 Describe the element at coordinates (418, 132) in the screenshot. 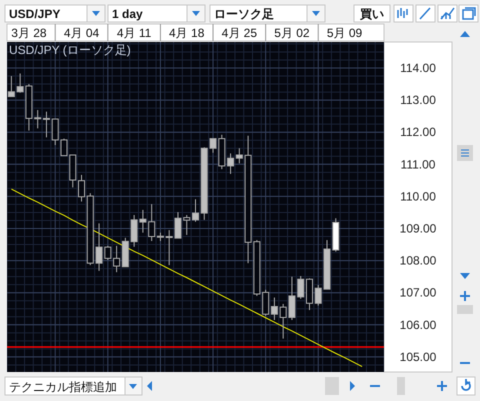

I see `y-tick-label: 112.00` at that location.